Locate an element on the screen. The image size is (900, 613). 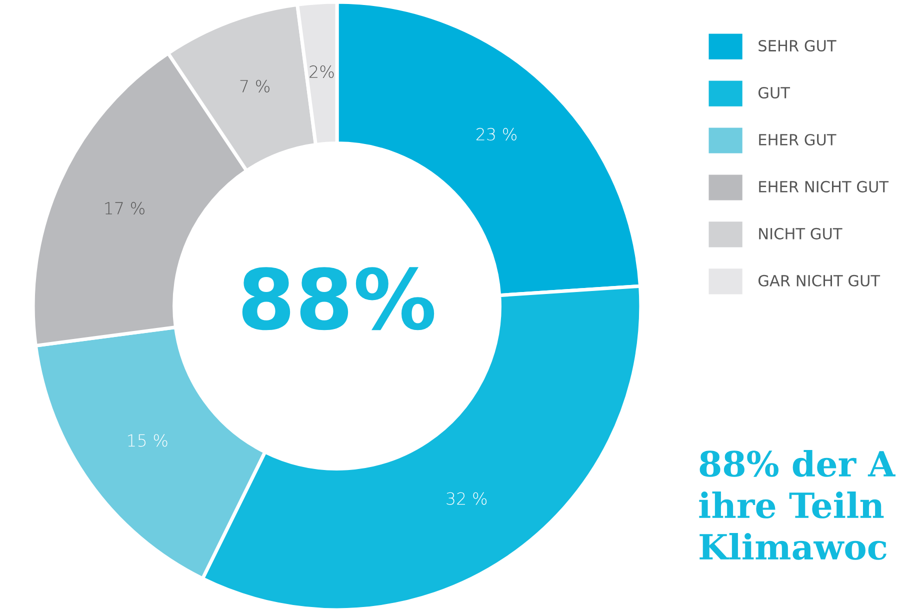
data-label: 23 % is located at coordinates (496, 134).